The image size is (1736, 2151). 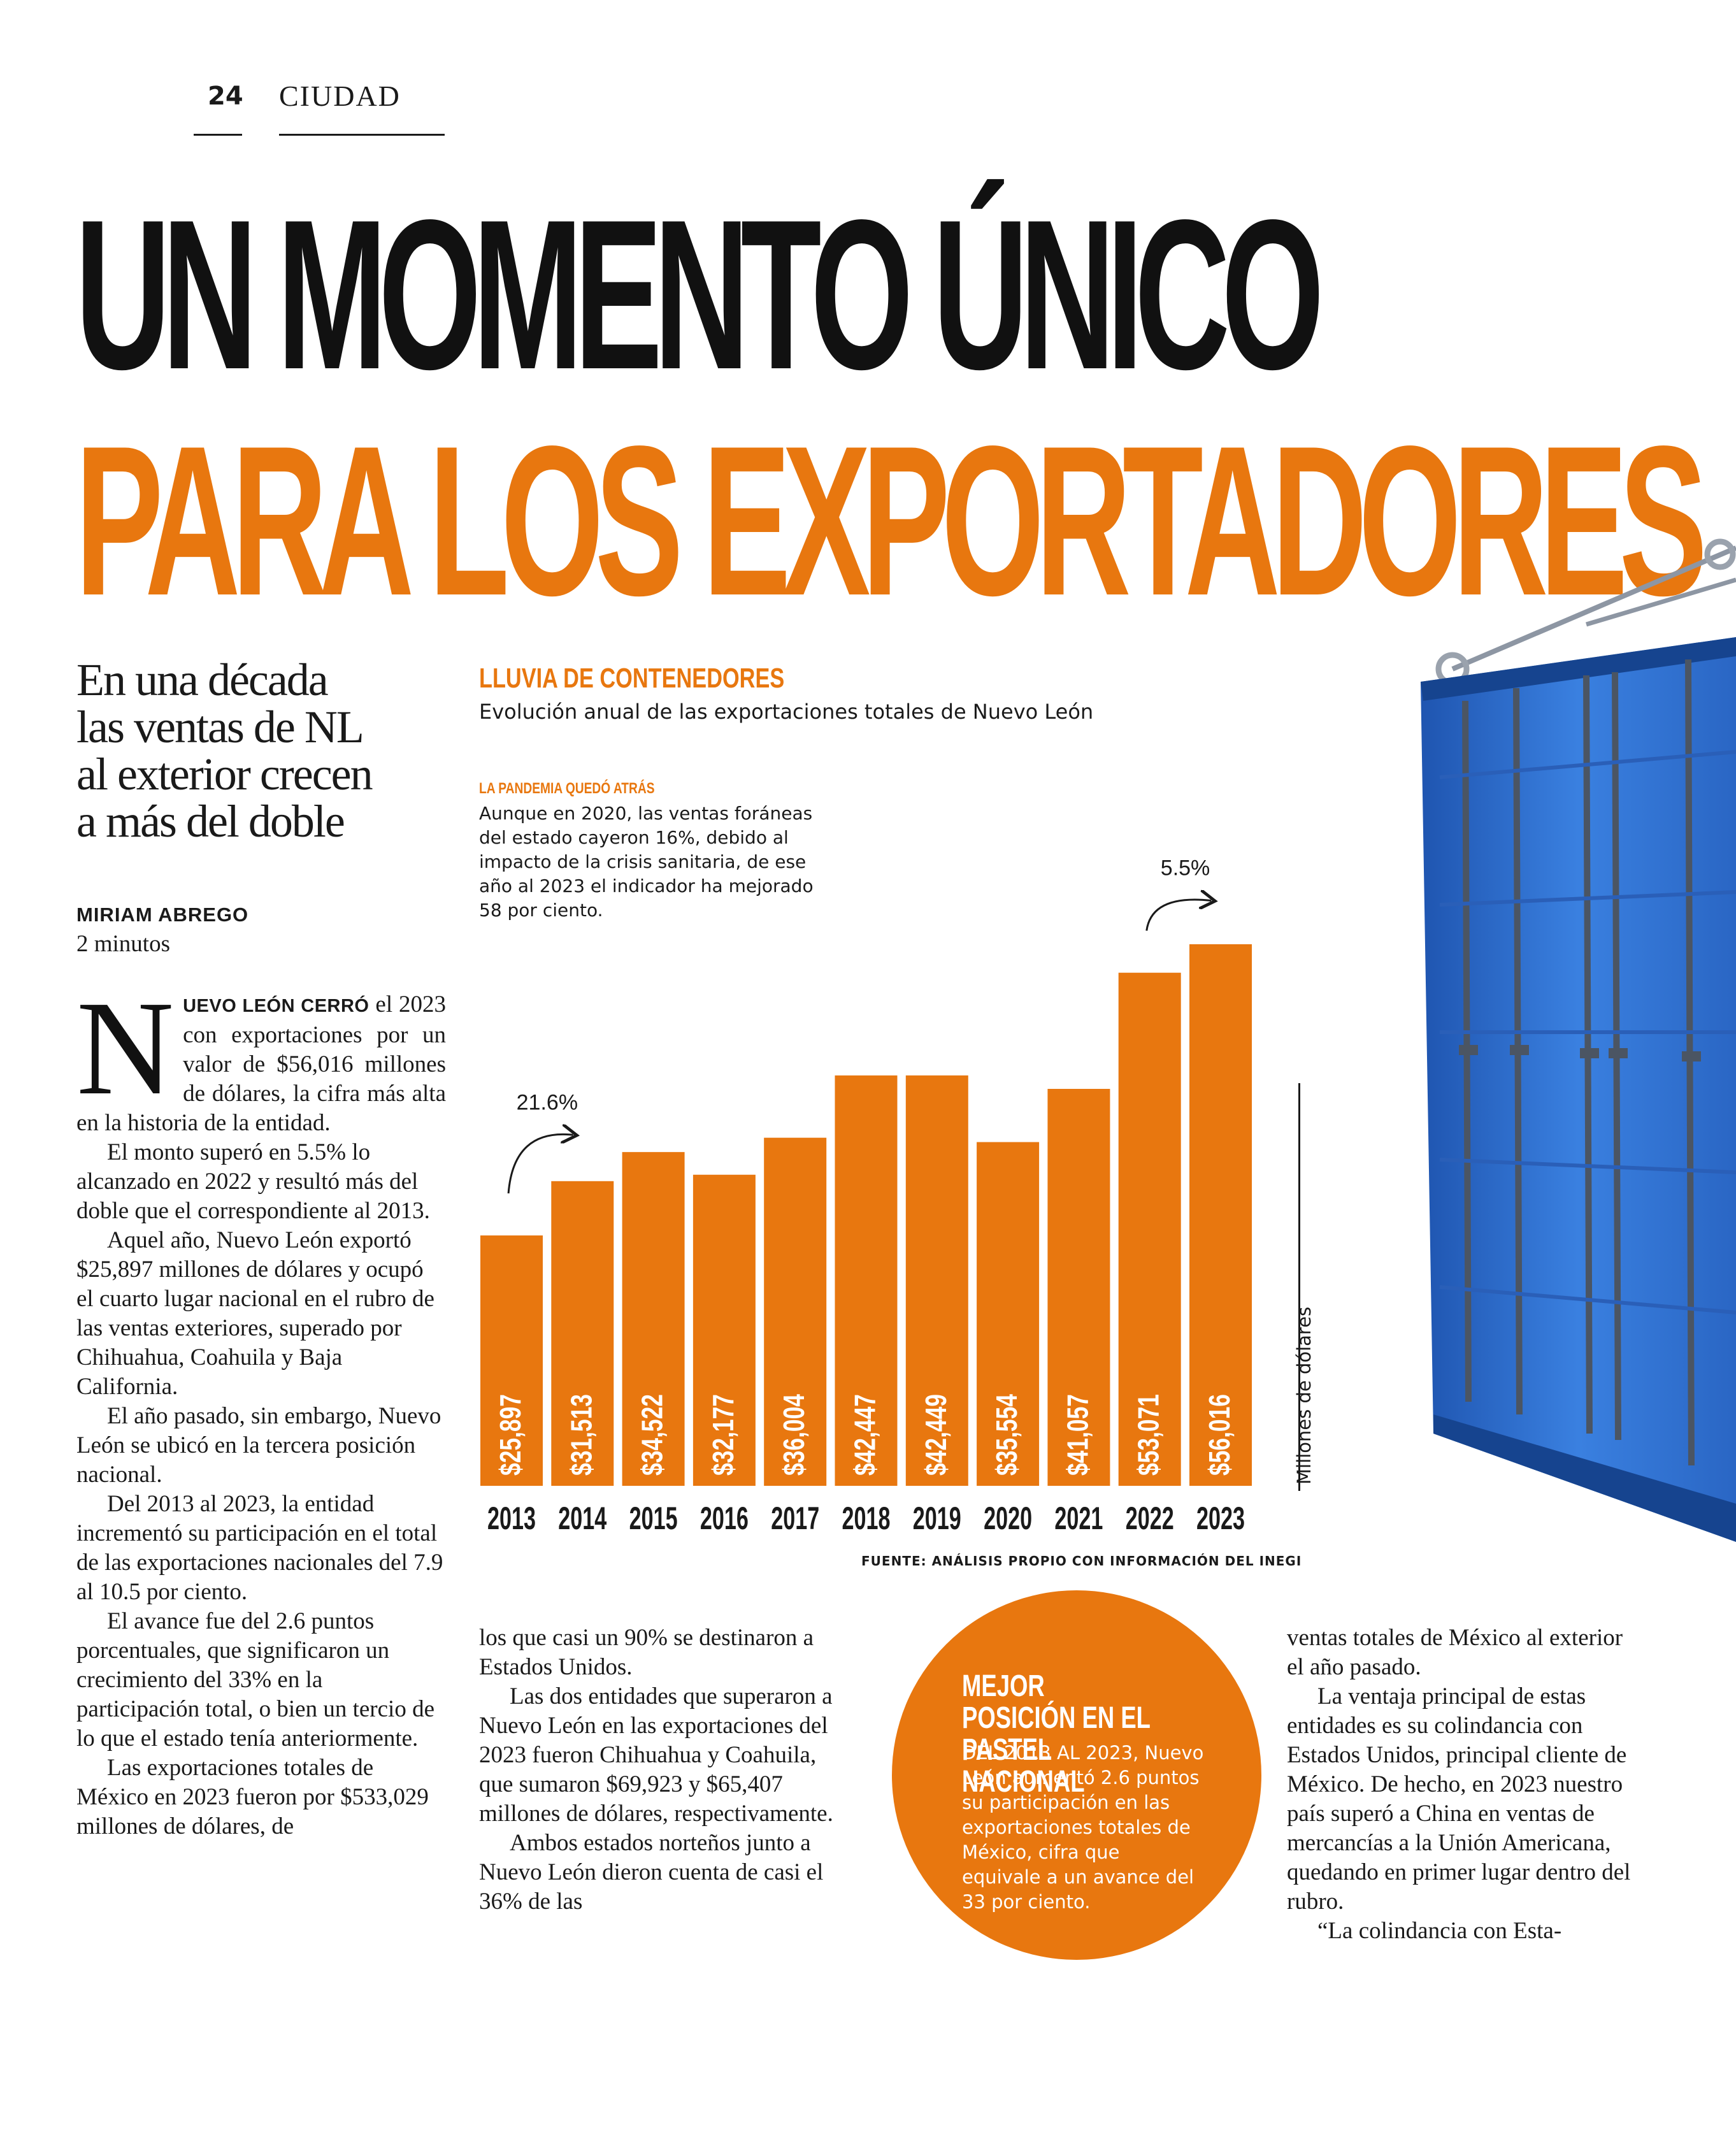 I want to click on bar-2017, so click(x=795, y=1311).